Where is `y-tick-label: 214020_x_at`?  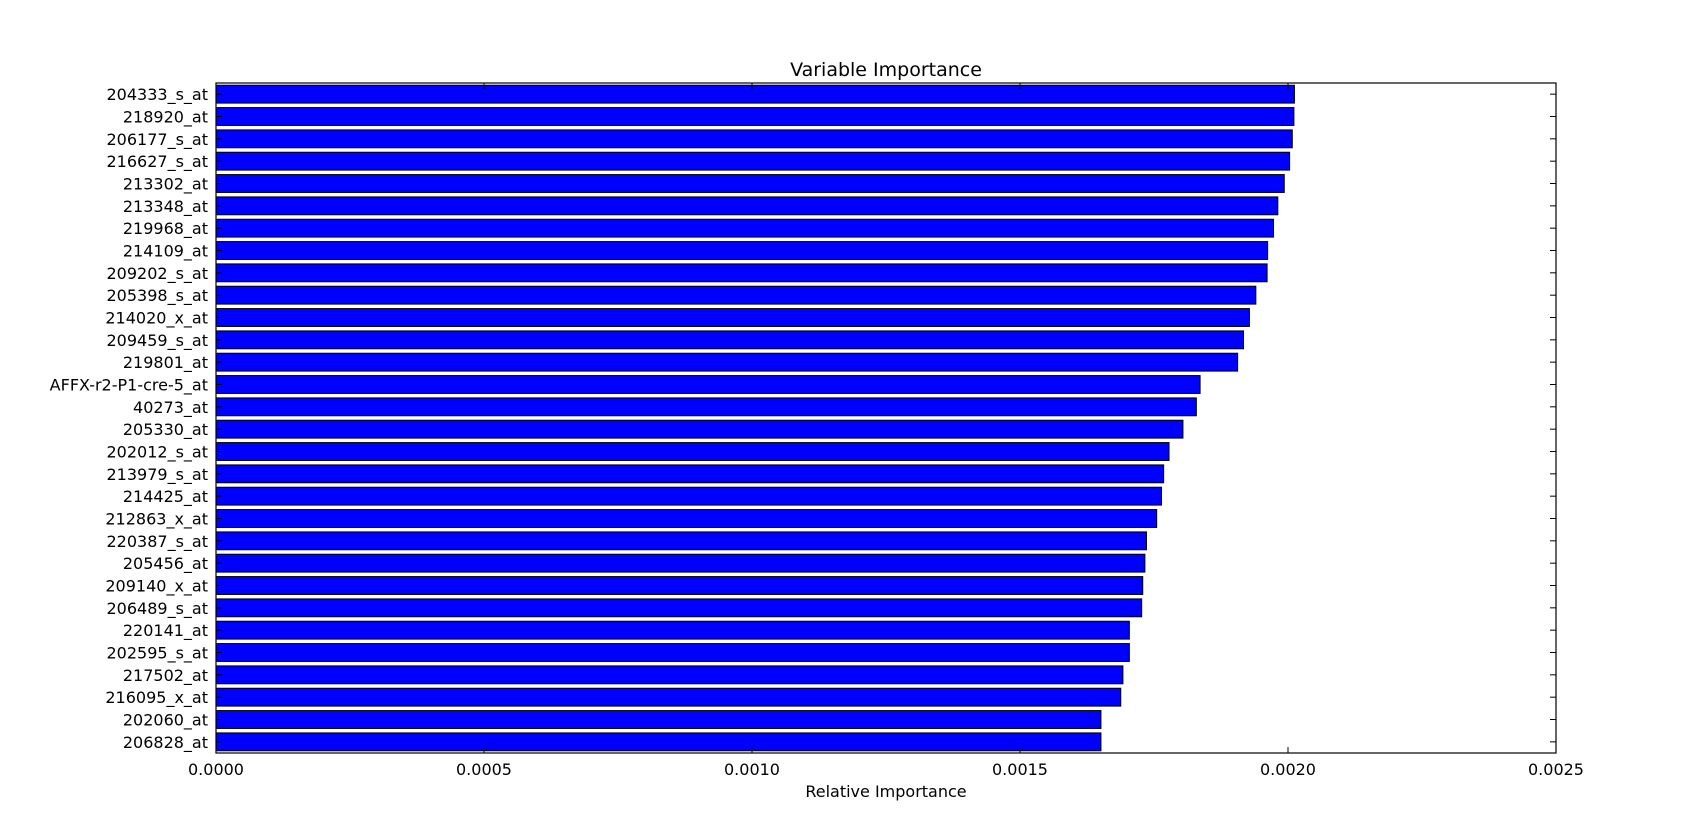 y-tick-label: 214020_x_at is located at coordinates (156, 319).